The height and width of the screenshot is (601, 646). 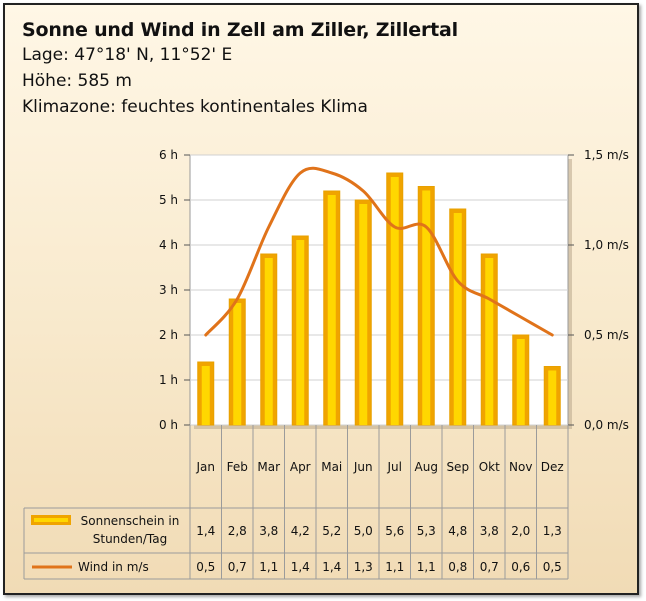 What do you see at coordinates (606, 335) in the screenshot?
I see `right-tick-label: 0,5 m/s` at bounding box center [606, 335].